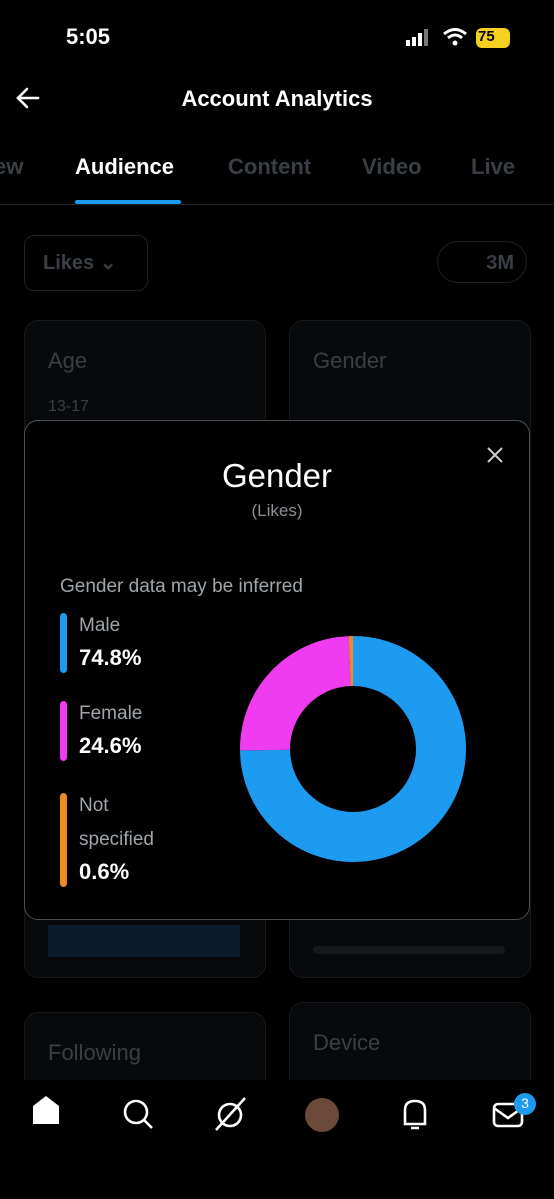 This screenshot has width=554, height=1199. Describe the element at coordinates (493, 166) in the screenshot. I see `tab: Live` at that location.